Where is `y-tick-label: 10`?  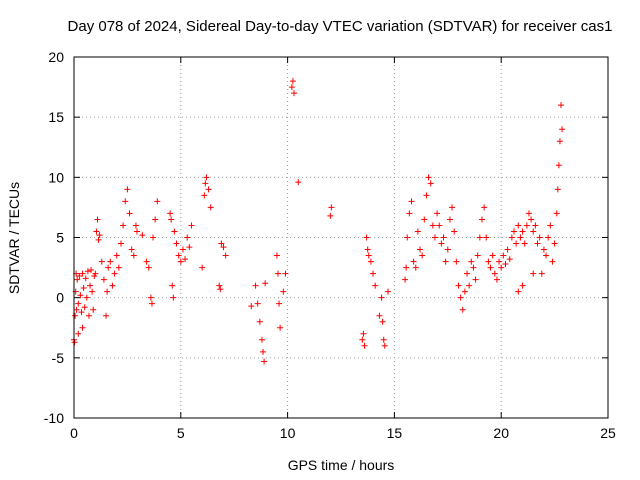 y-tick-label: 10 is located at coordinates (56, 177).